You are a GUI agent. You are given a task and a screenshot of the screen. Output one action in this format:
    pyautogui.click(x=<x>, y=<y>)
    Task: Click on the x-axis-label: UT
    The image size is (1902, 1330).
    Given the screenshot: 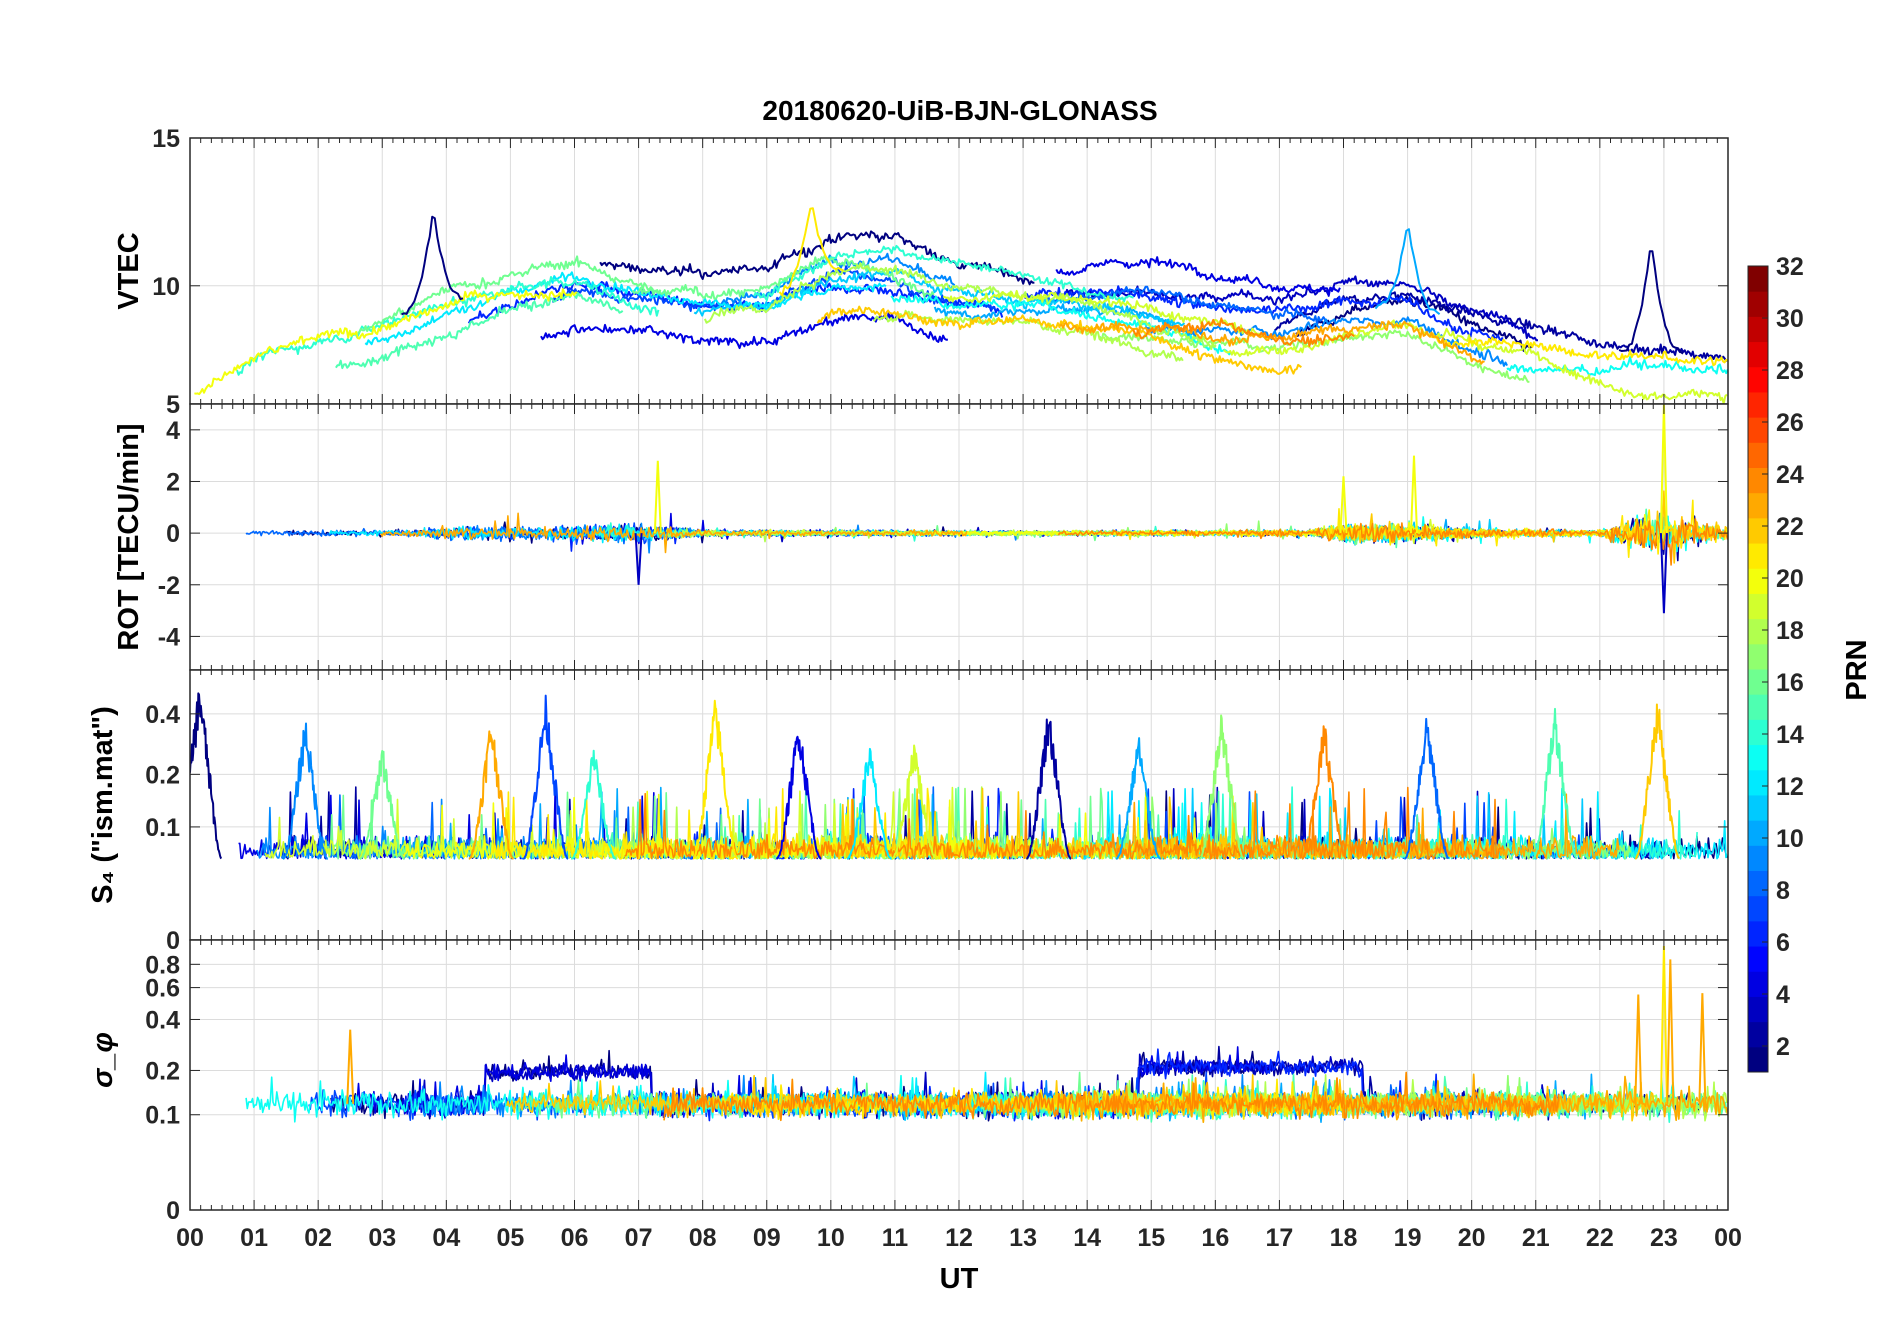 What is the action you would take?
    pyautogui.click(x=959, y=1279)
    